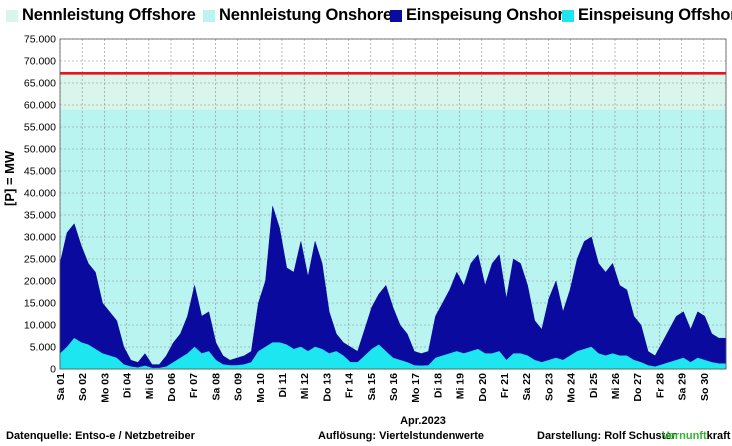 The width and height of the screenshot is (732, 446). I want to click on y-tick-label: 55.000, so click(40, 128).